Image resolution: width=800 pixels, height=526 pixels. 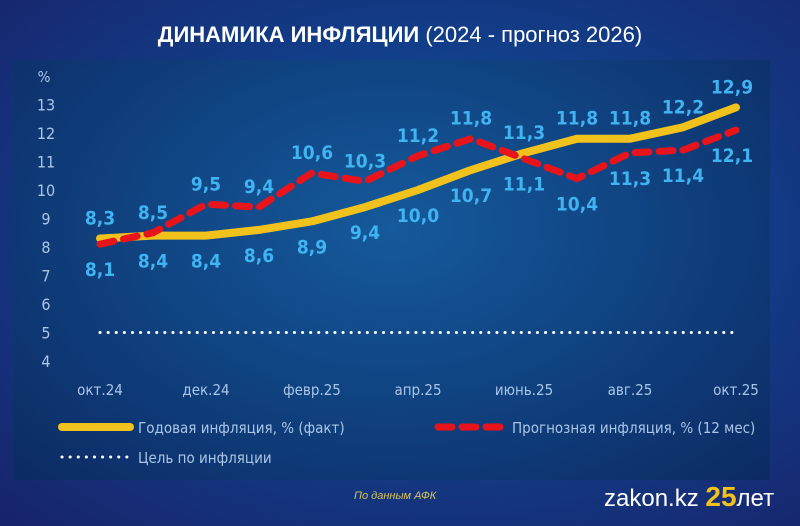 I want to click on fact-data-label: 8,9, so click(x=312, y=247).